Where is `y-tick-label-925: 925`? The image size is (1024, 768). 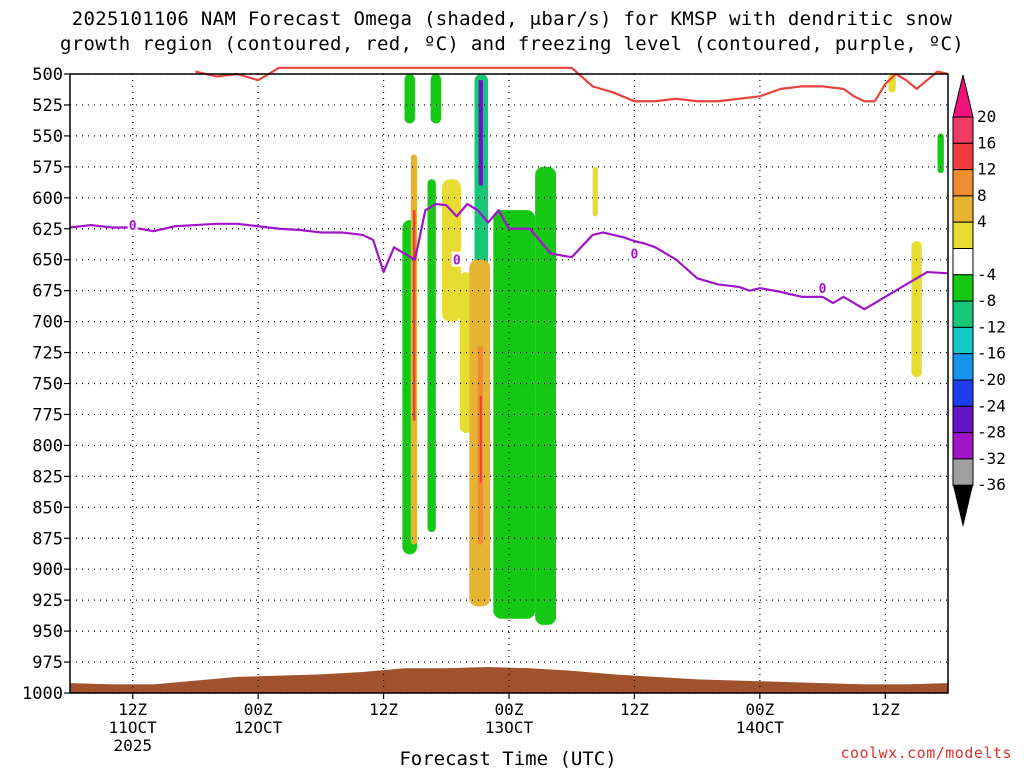
y-tick-label-925: 925 is located at coordinates (47, 601).